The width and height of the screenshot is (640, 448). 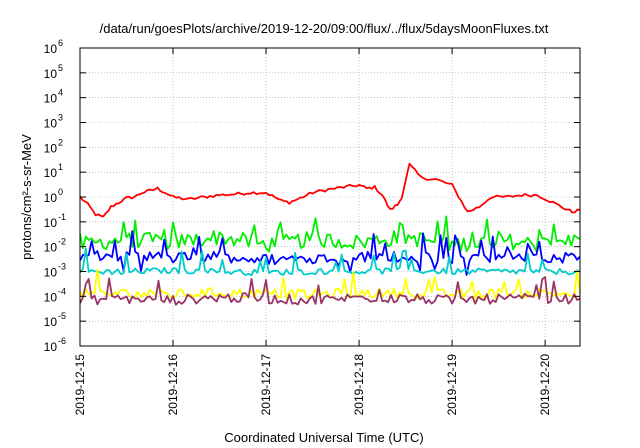 What do you see at coordinates (60, 142) in the screenshot?
I see `y-tick-exponent: 2` at bounding box center [60, 142].